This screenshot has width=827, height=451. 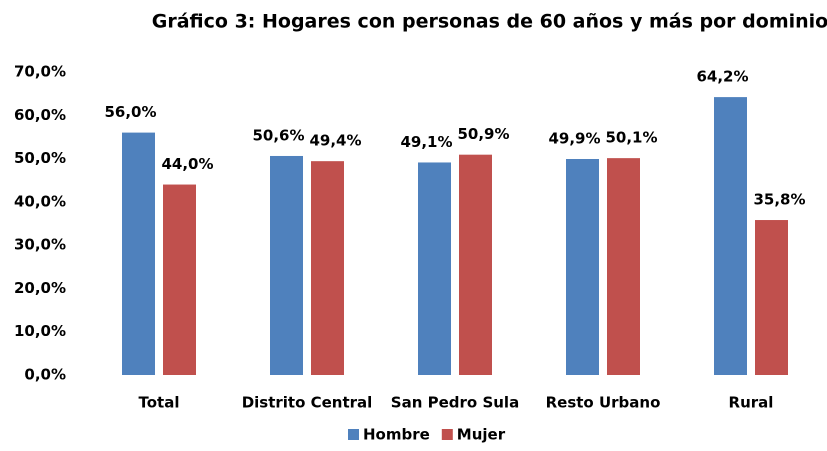 What do you see at coordinates (278, 135) in the screenshot?
I see `data-label: 50,6%` at bounding box center [278, 135].